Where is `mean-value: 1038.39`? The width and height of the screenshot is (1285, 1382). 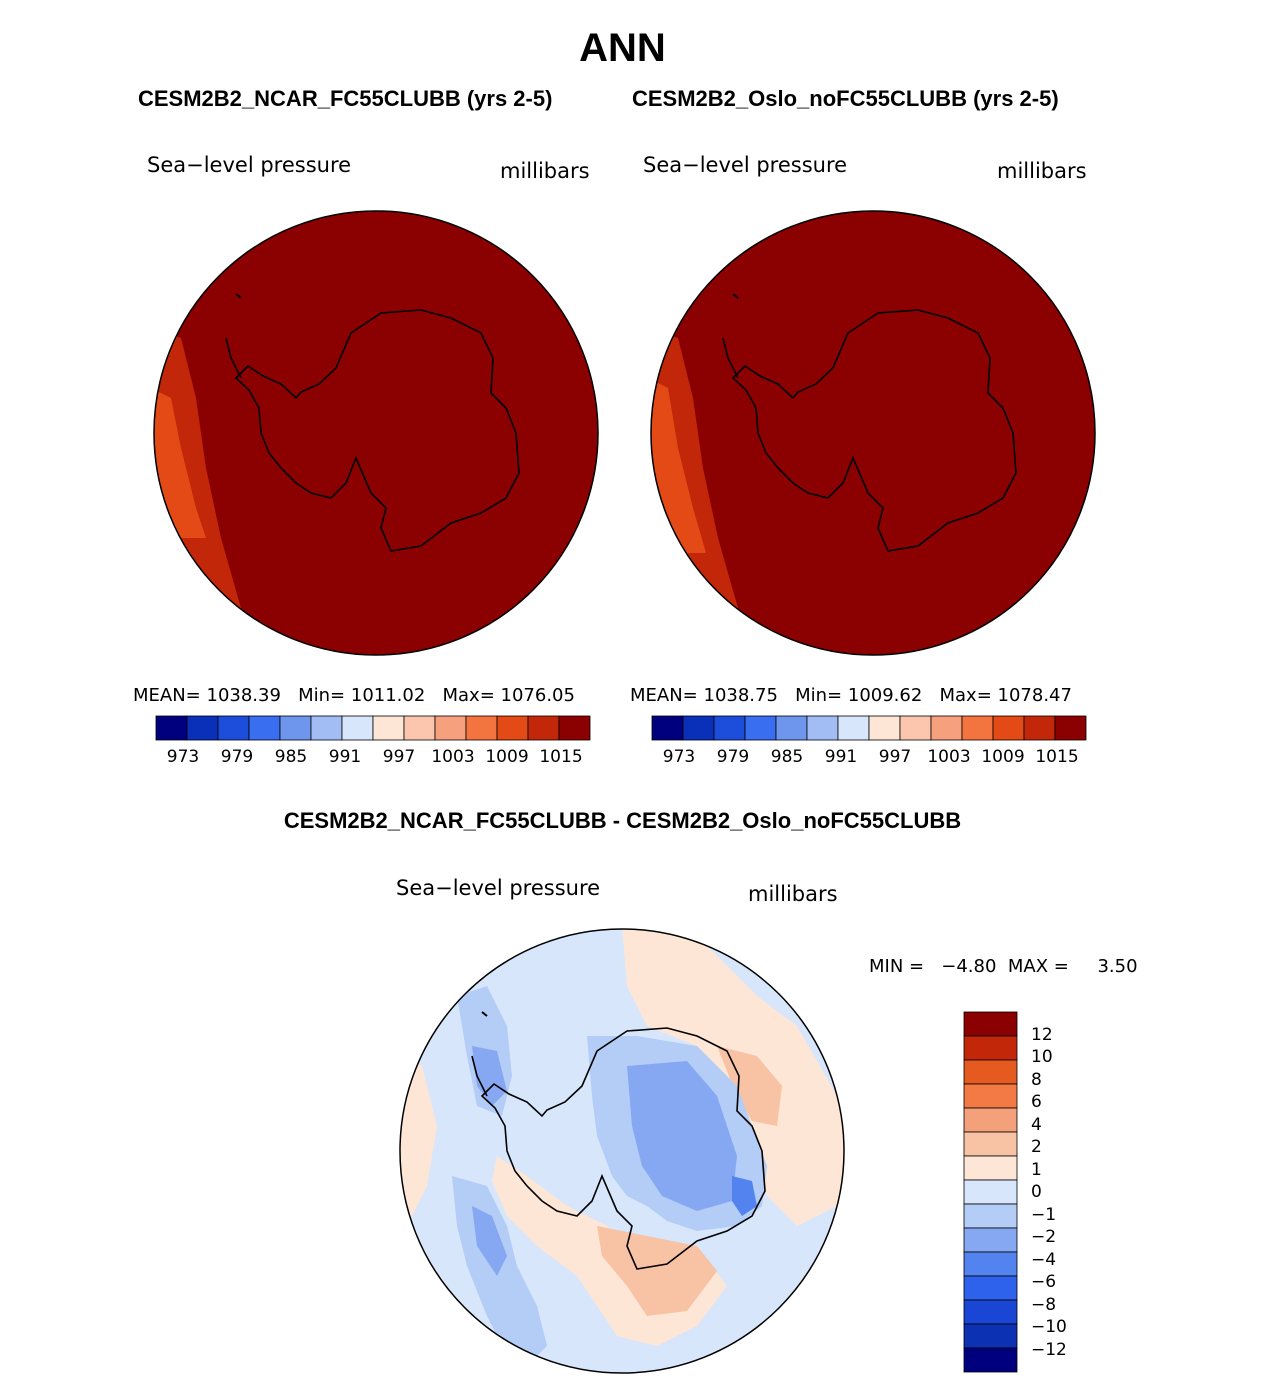 mean-value: 1038.39 is located at coordinates (243, 695).